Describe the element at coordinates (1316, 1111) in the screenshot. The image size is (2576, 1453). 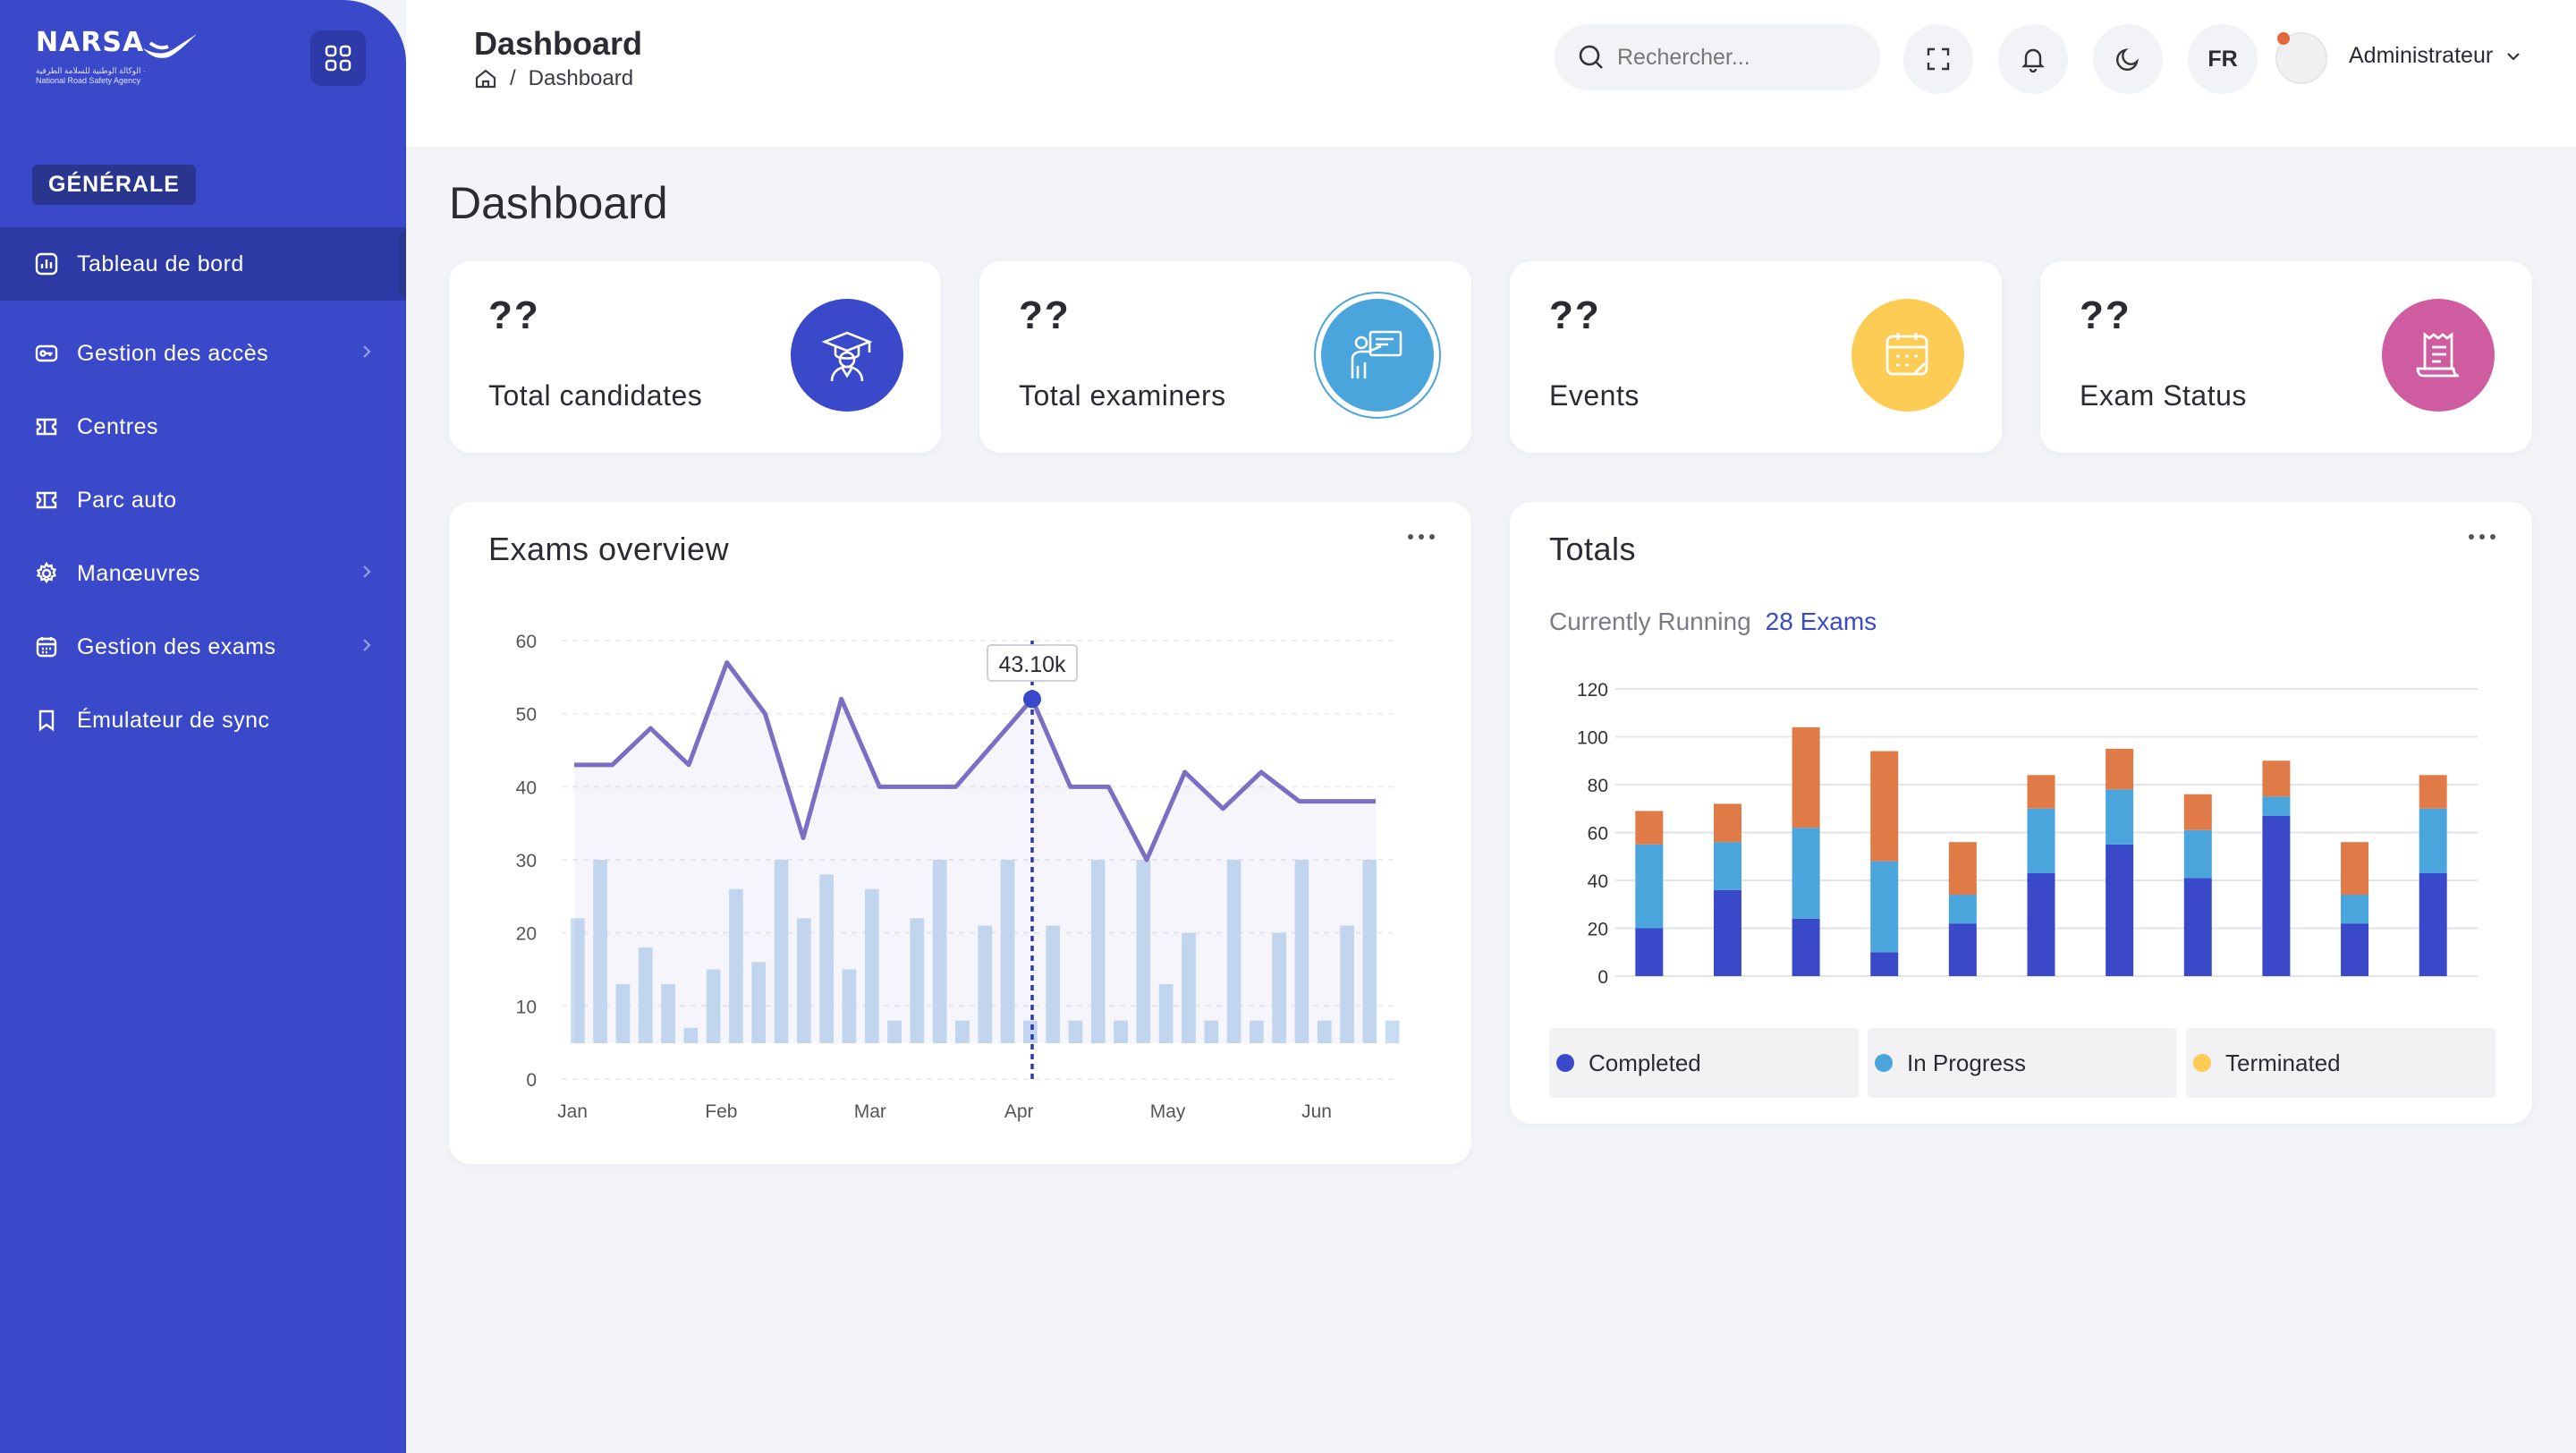
I see `x-tick-label: Jun` at that location.